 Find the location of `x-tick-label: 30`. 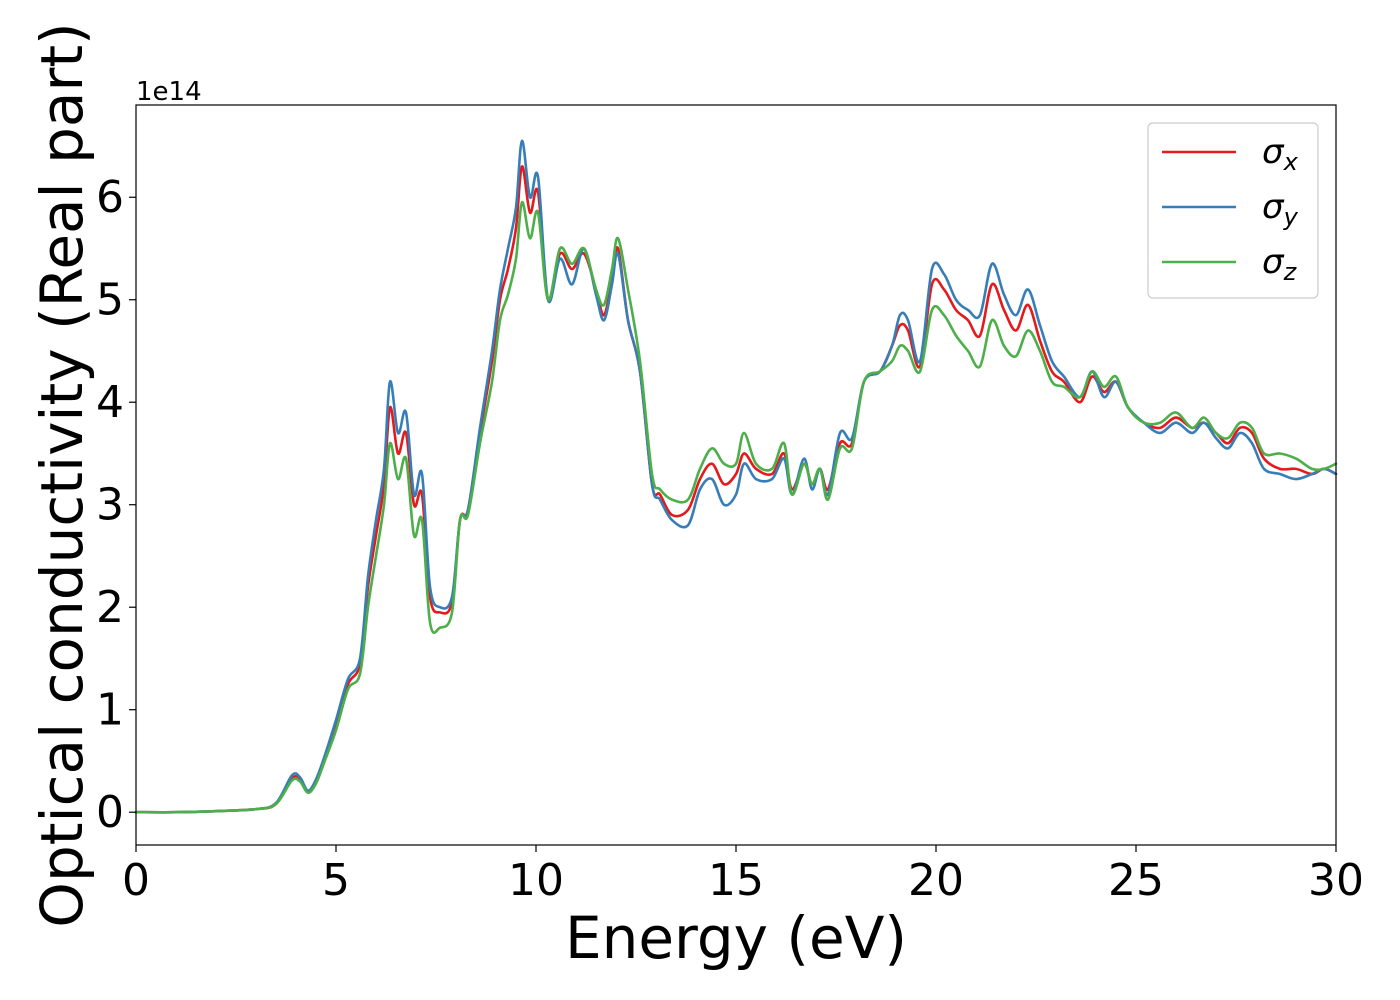

x-tick-label: 30 is located at coordinates (1336, 880).